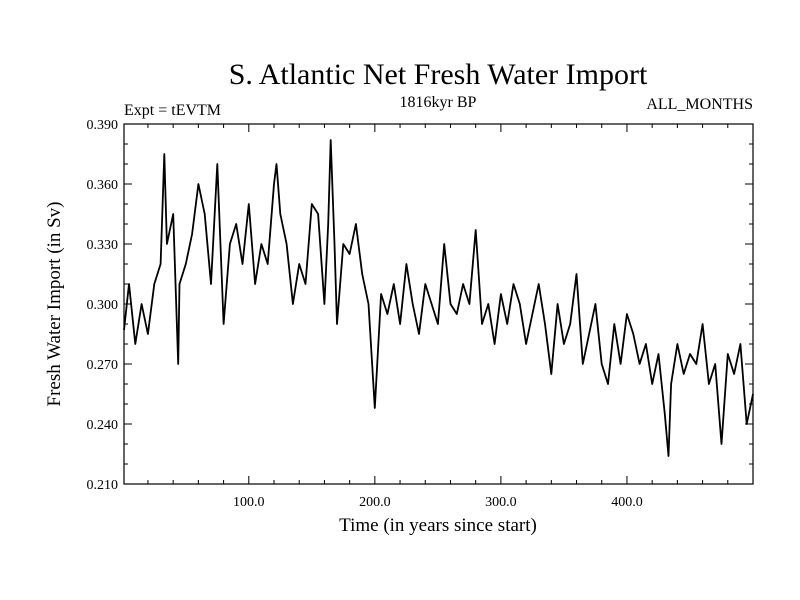 Image resolution: width=800 pixels, height=600 pixels. What do you see at coordinates (438, 74) in the screenshot?
I see `chart-title: S. Atlantic Net Fresh Water Import` at bounding box center [438, 74].